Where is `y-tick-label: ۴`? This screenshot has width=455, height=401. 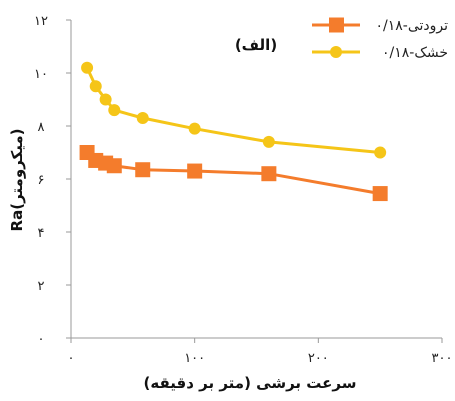
y-tick-label: ۴ is located at coordinates (41, 233).